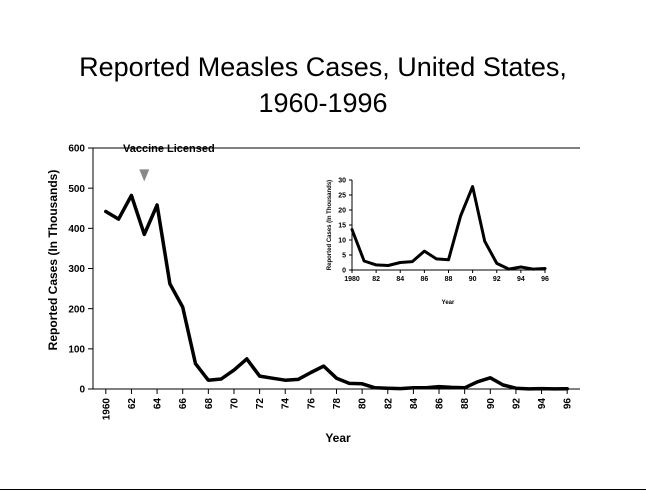 The image size is (646, 500). What do you see at coordinates (53, 260) in the screenshot?
I see `main-y-axis-label: Reported Cases (In Thousands)` at bounding box center [53, 260].